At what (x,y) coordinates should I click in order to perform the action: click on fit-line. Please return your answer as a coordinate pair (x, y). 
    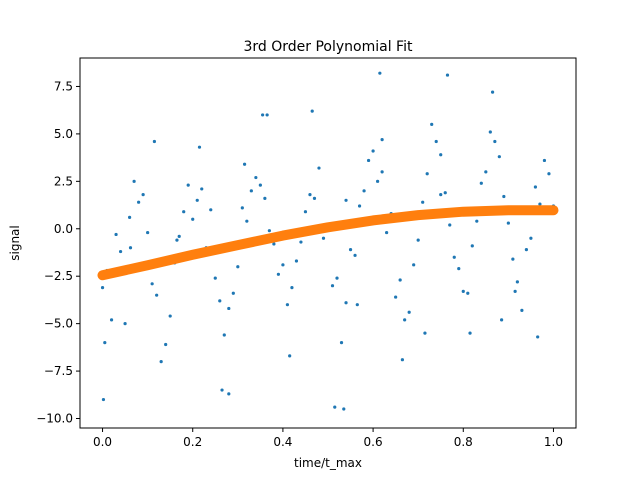
    Looking at the image, I should click on (328, 243).